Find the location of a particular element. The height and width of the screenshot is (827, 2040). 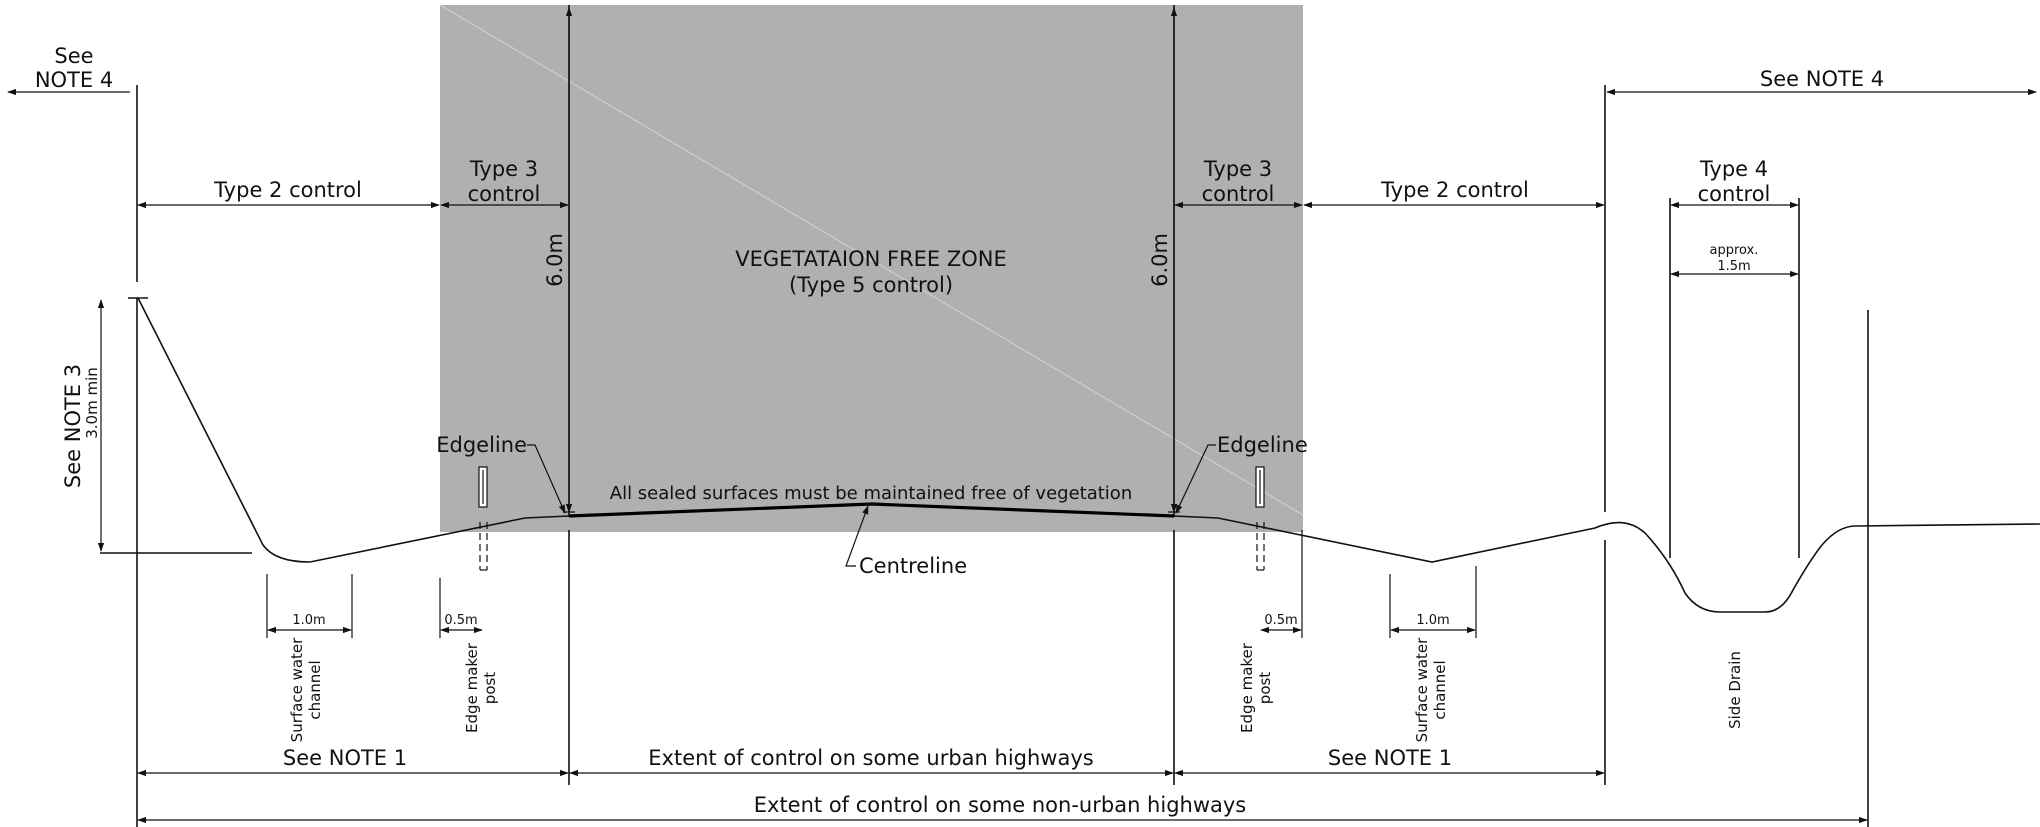

surface-water-channel-right-line2: channel is located at coordinates (1440, 689).